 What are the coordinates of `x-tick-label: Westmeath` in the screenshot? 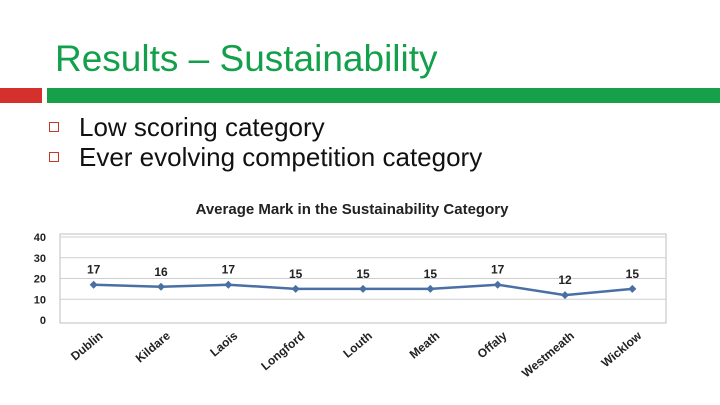 It's located at (548, 355).